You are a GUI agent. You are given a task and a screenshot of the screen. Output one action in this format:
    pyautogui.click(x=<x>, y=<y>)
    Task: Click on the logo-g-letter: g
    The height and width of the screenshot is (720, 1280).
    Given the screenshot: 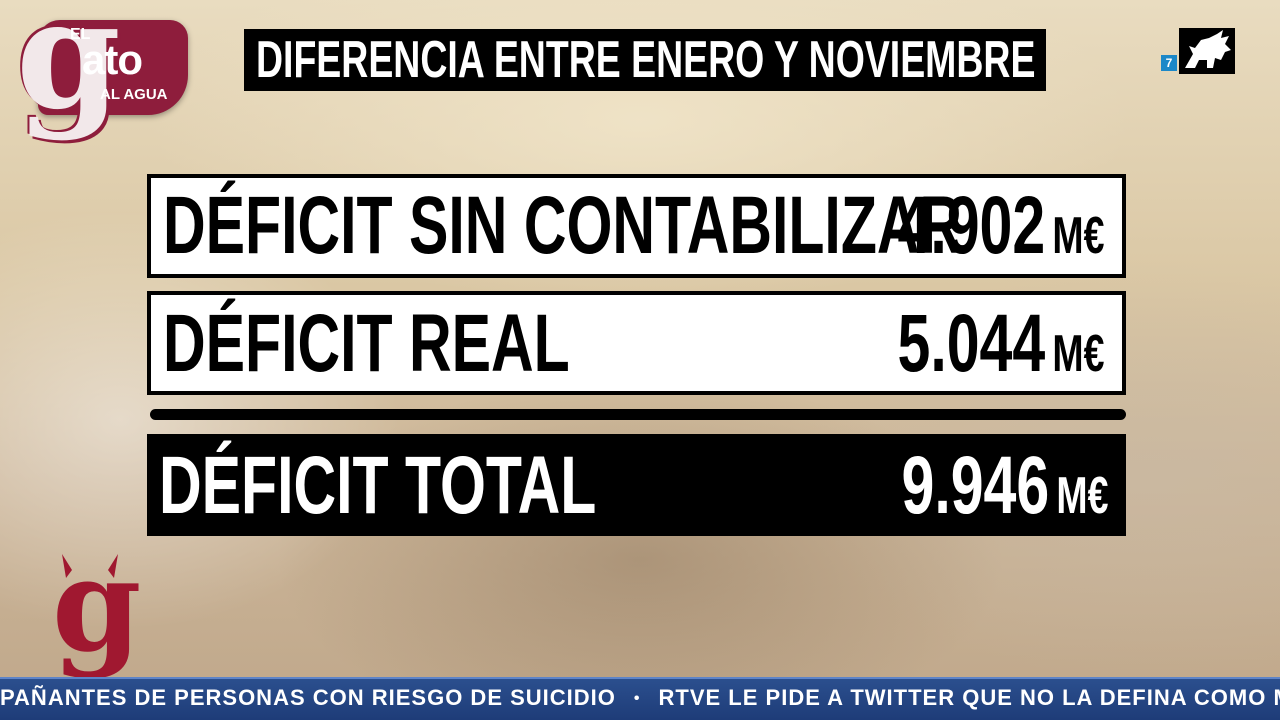 What is the action you would take?
    pyautogui.click(x=68, y=71)
    